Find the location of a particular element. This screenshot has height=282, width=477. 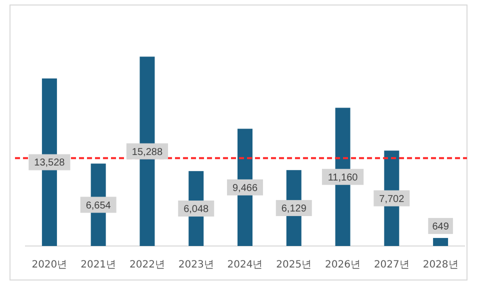

data-label: 11,160 is located at coordinates (343, 178).